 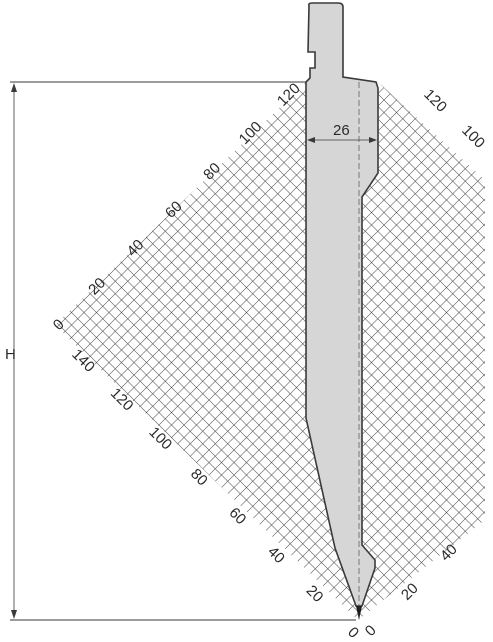 What do you see at coordinates (14, 614) in the screenshot?
I see `height-arrow-bottom` at bounding box center [14, 614].